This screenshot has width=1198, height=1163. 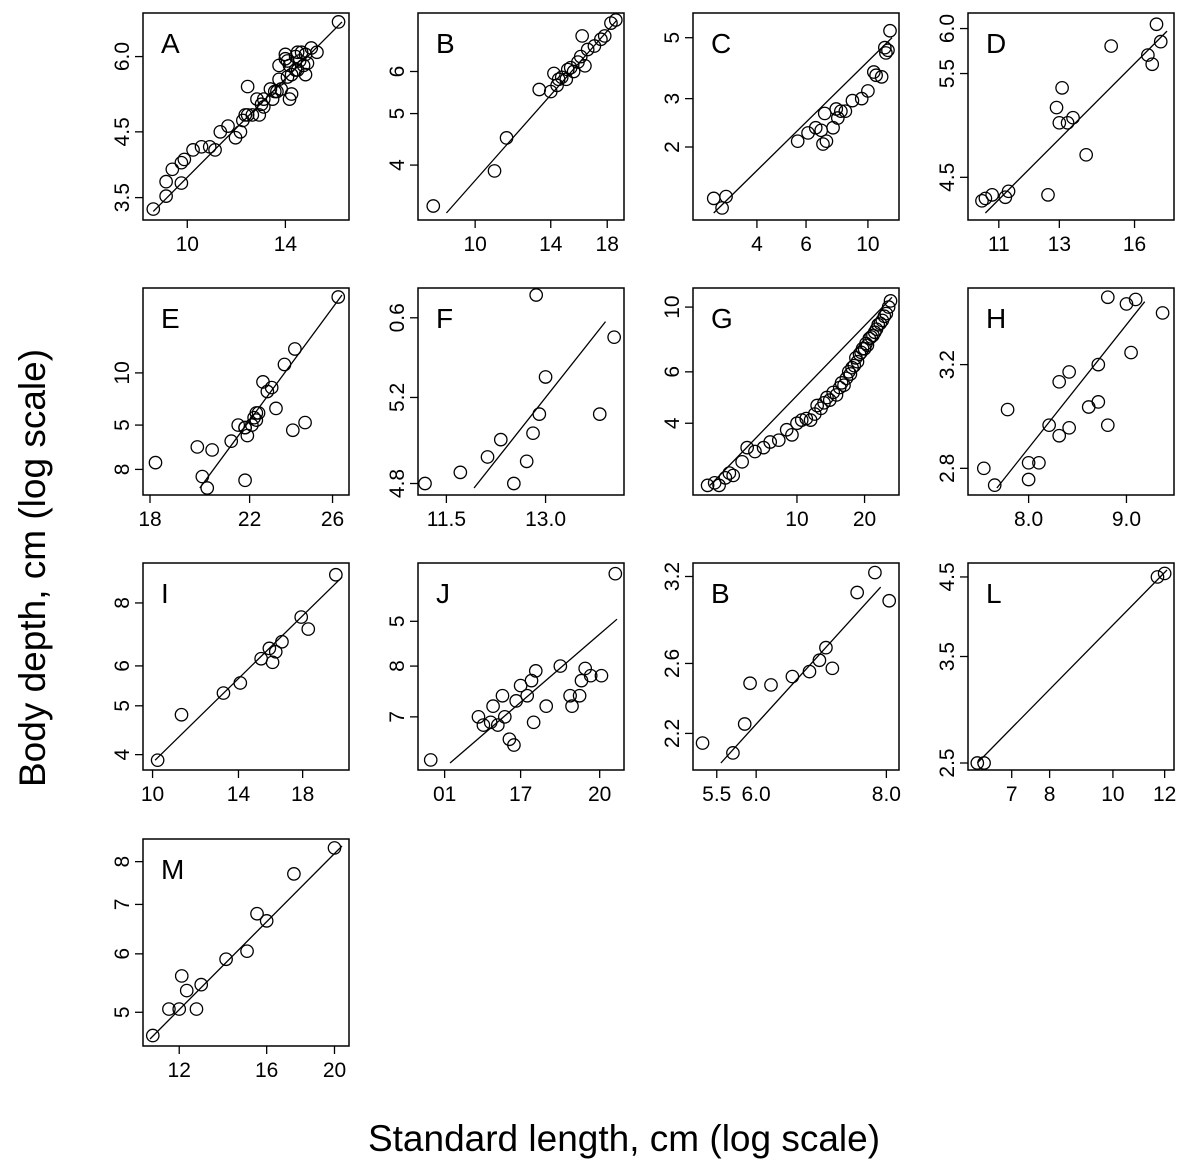 I want to click on y-tick-label: 4.8, so click(x=397, y=483).